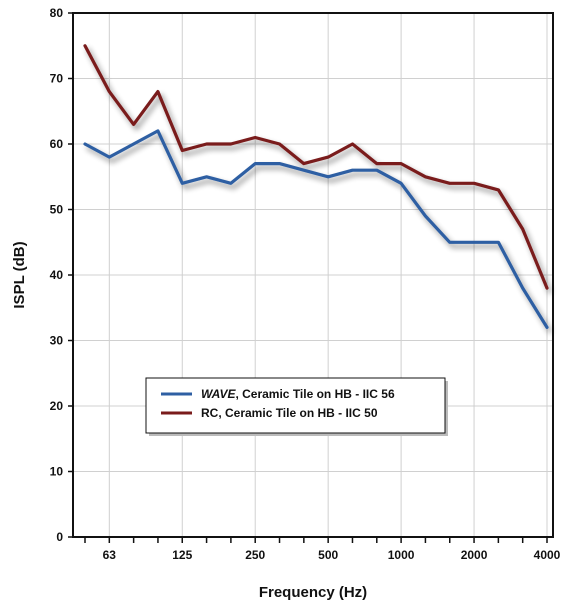  I want to click on y-axis-title: ISPL (dB), so click(19, 274).